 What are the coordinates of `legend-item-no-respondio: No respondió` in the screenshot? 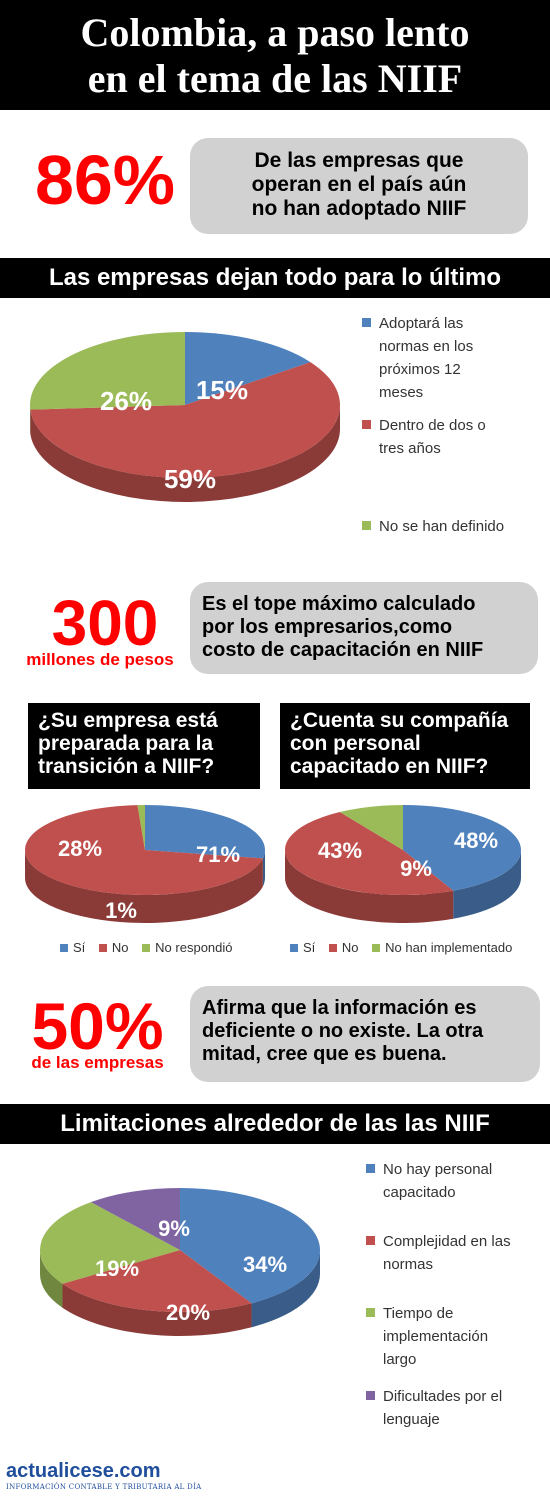 It's located at (187, 947).